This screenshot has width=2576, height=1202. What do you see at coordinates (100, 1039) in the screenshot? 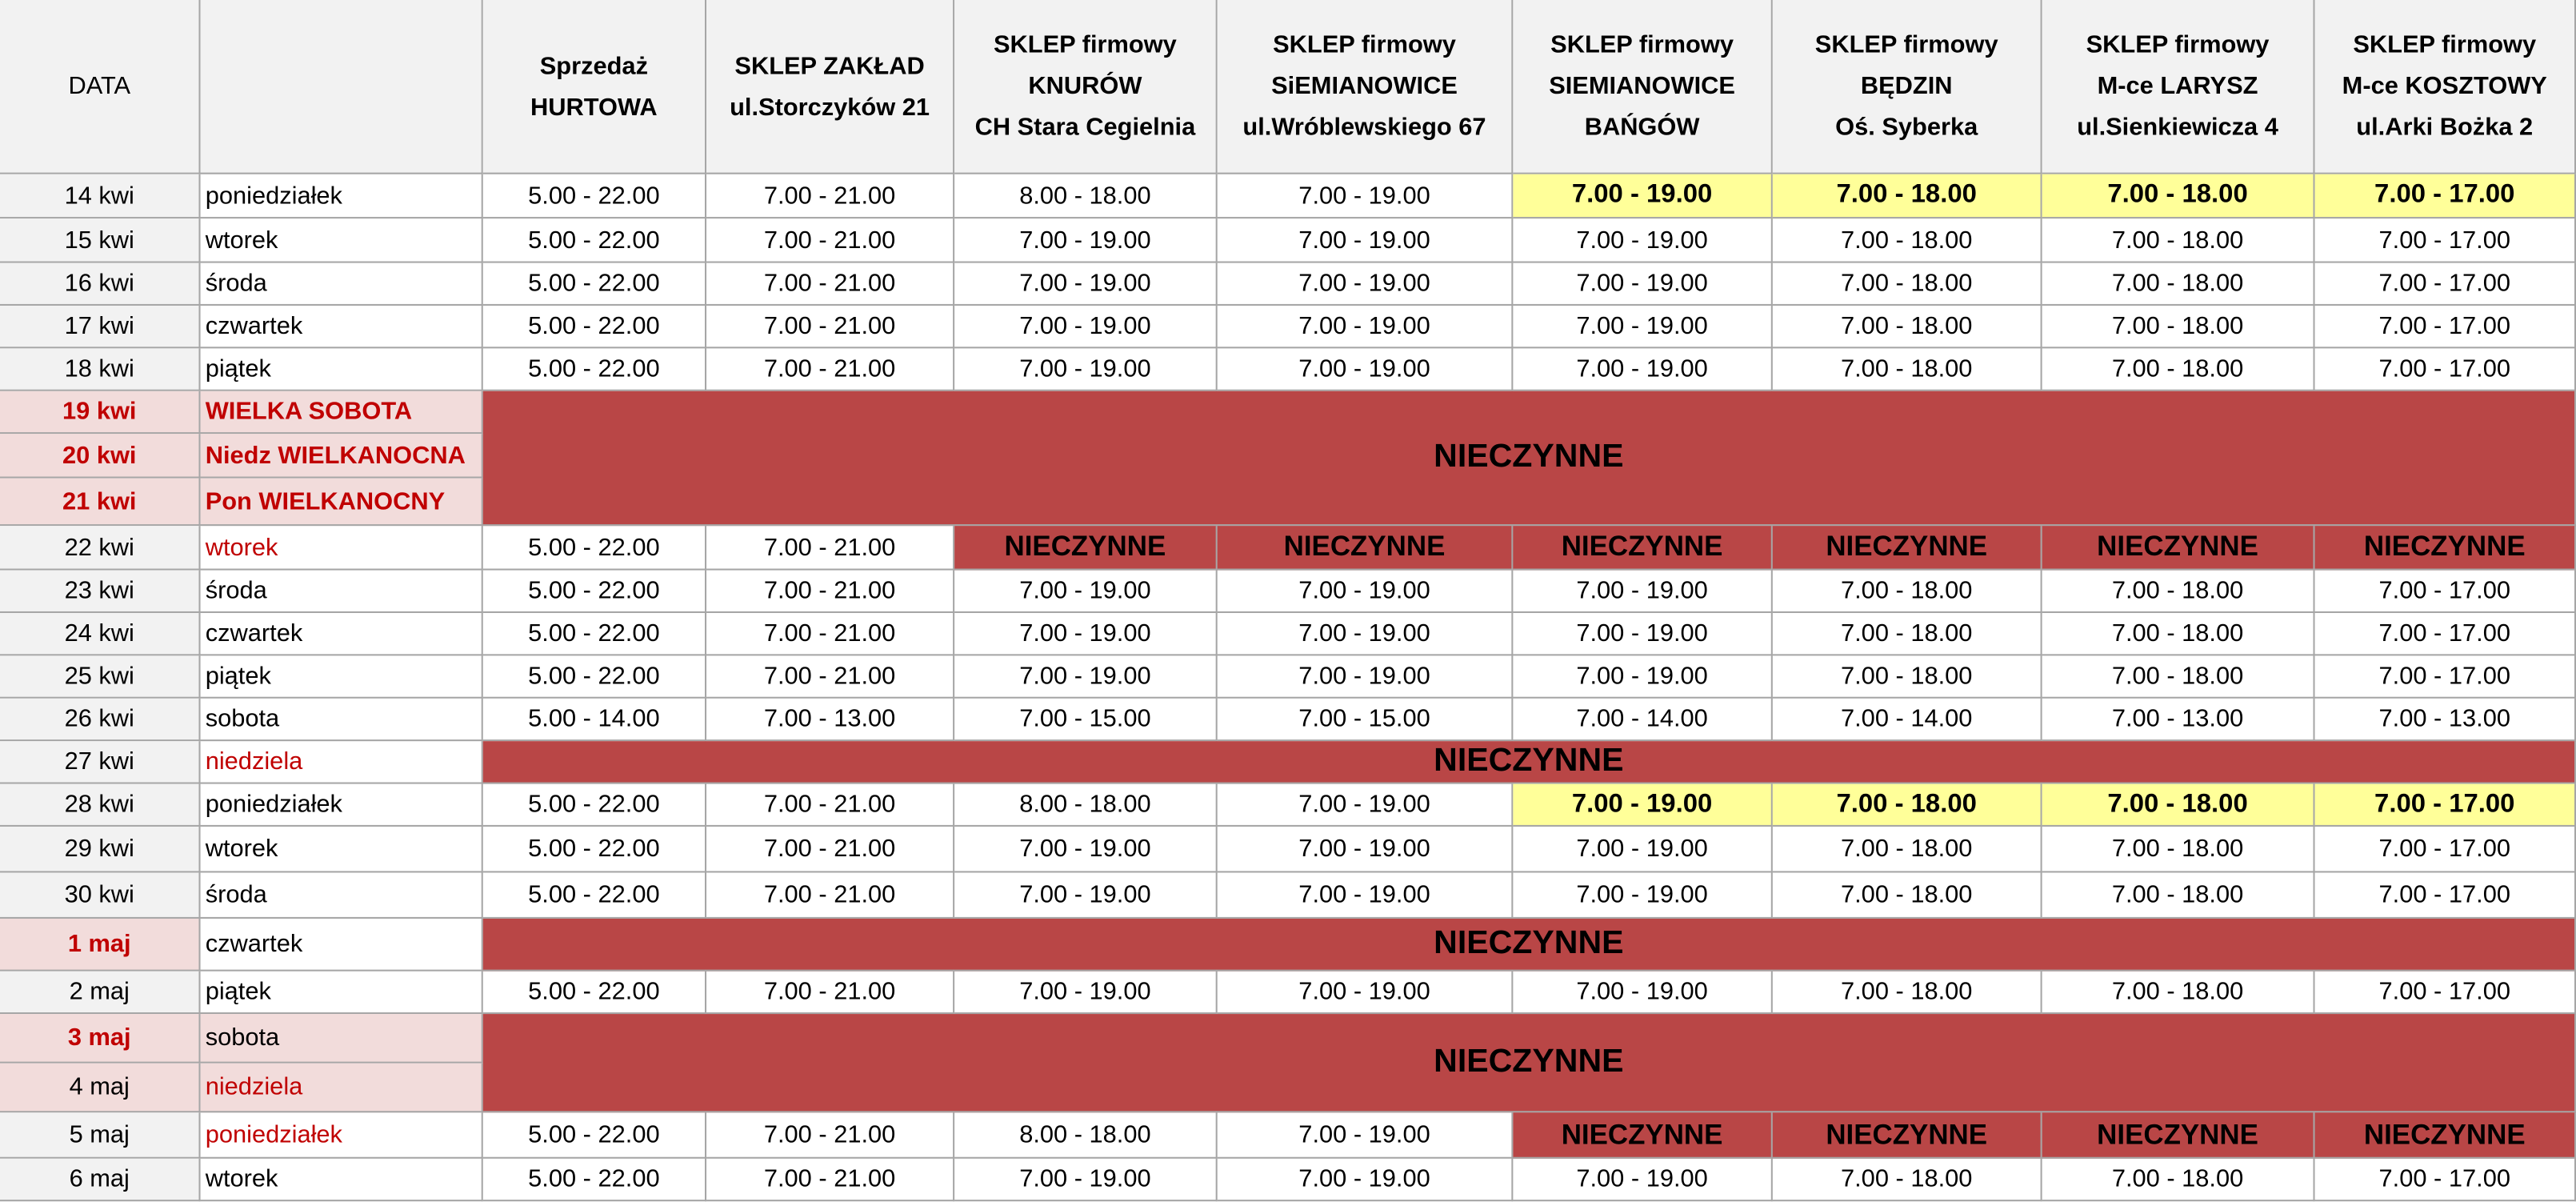
I see `date-cell: 3 maj` at bounding box center [100, 1039].